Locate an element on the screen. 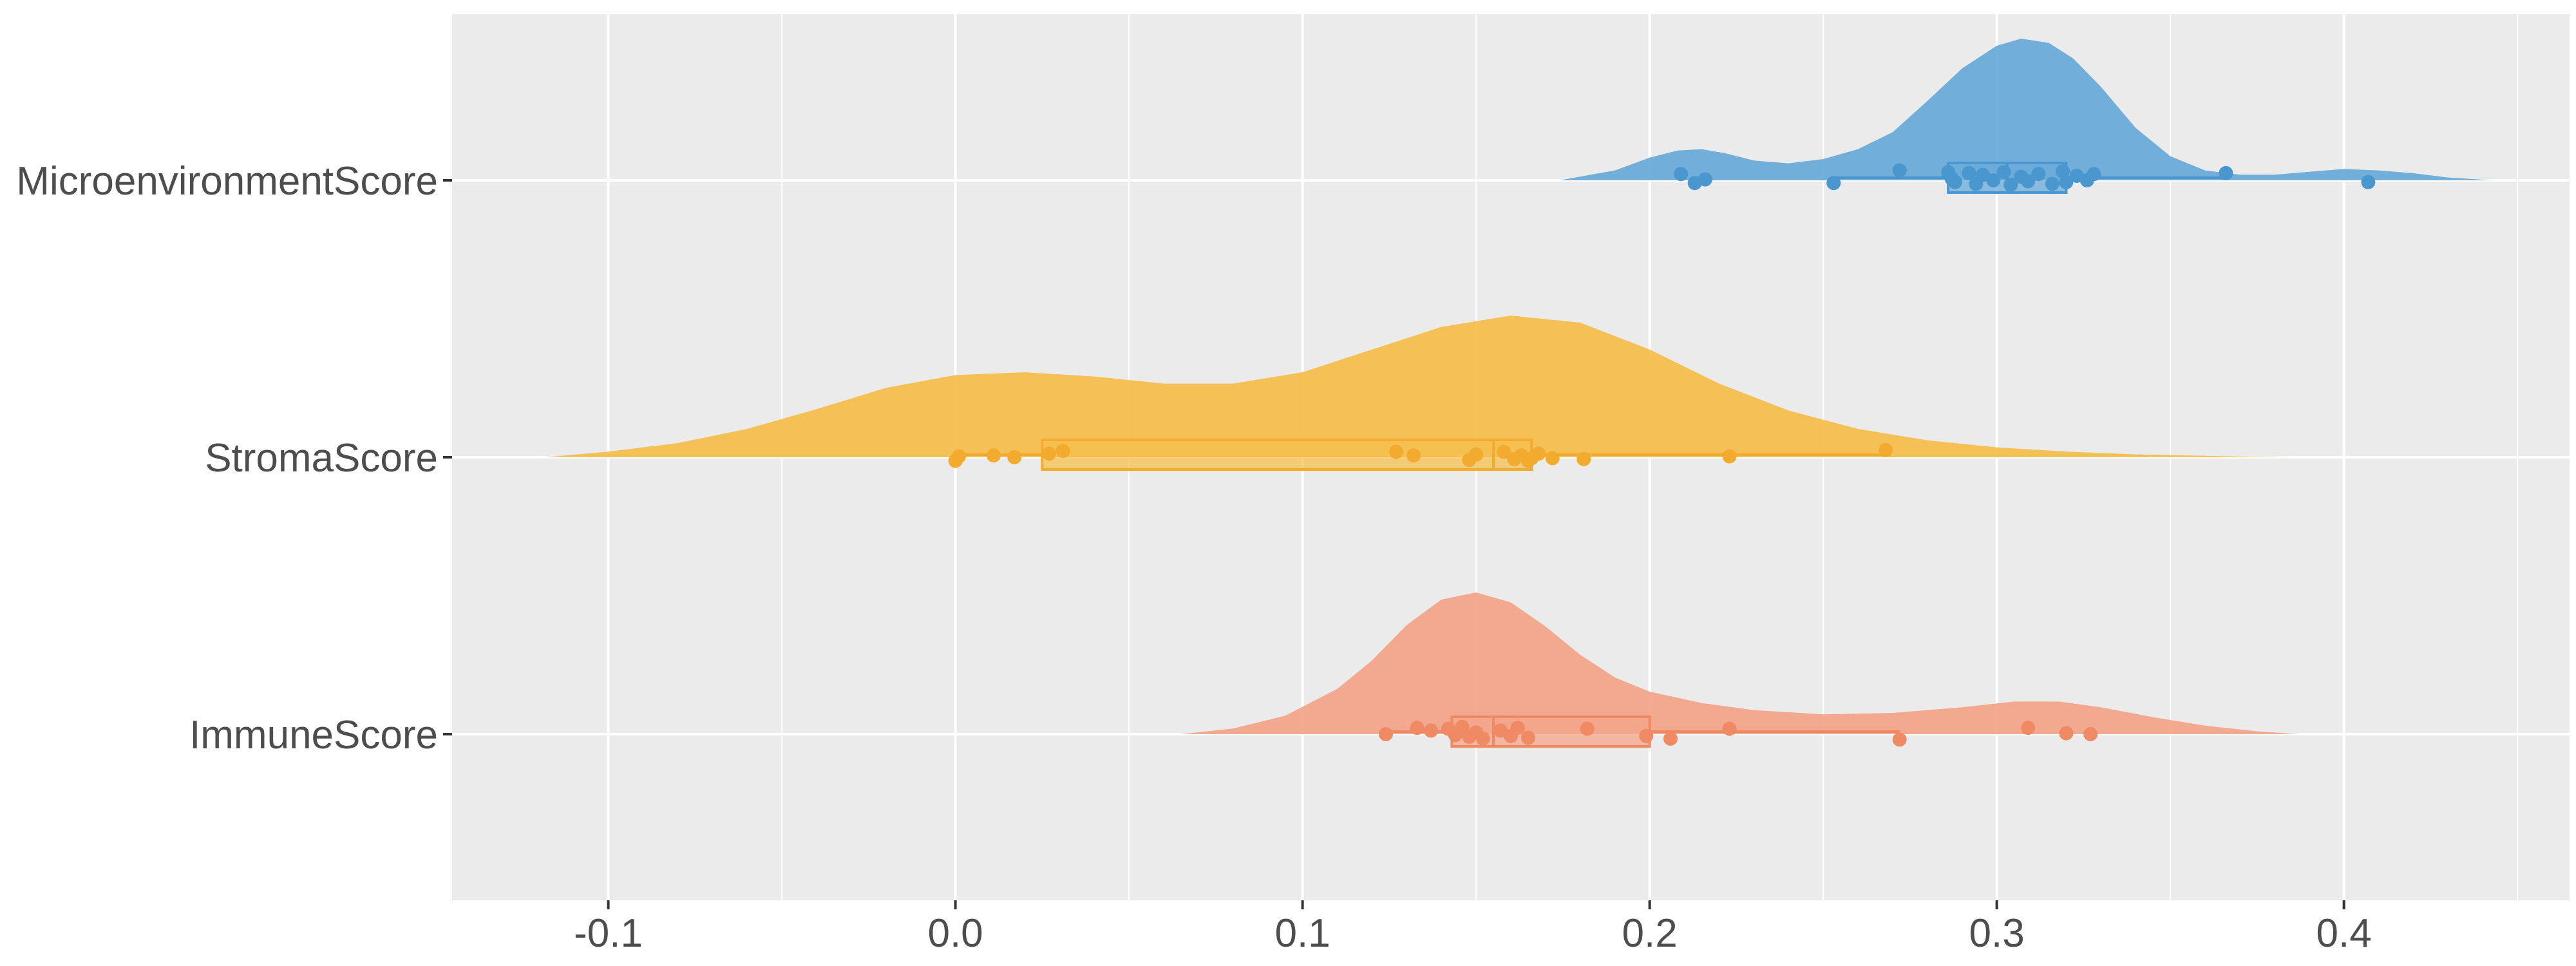  density-cloud-stromascore is located at coordinates (1418, 386).